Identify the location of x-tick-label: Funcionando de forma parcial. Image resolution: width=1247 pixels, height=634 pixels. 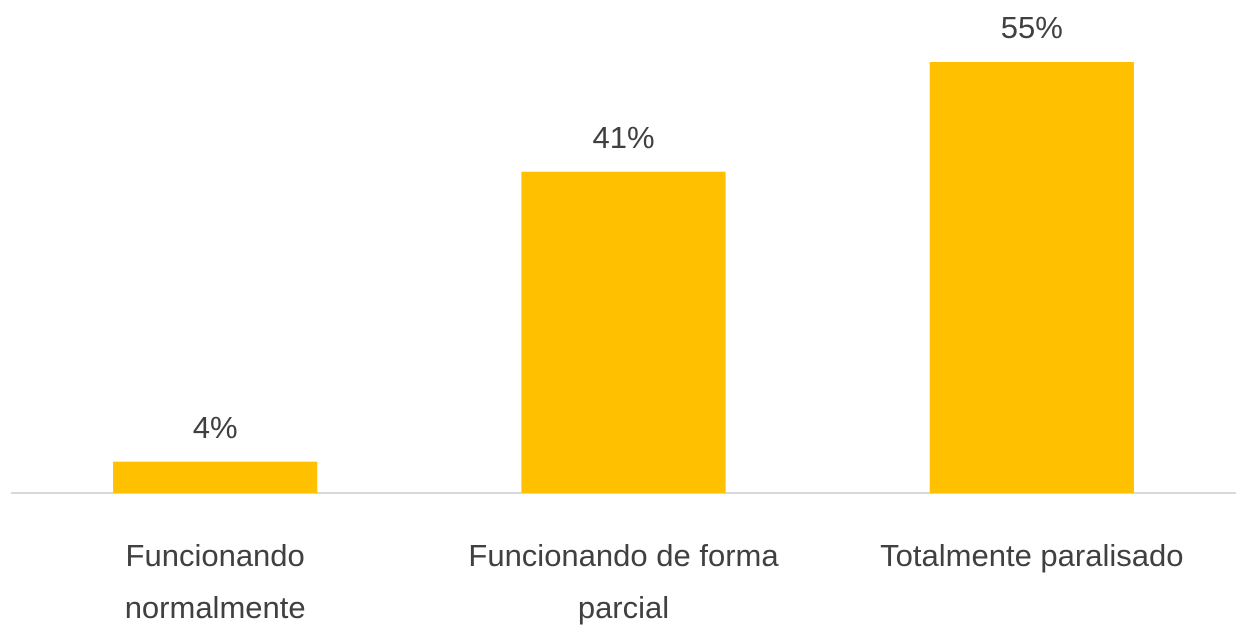
(623, 581).